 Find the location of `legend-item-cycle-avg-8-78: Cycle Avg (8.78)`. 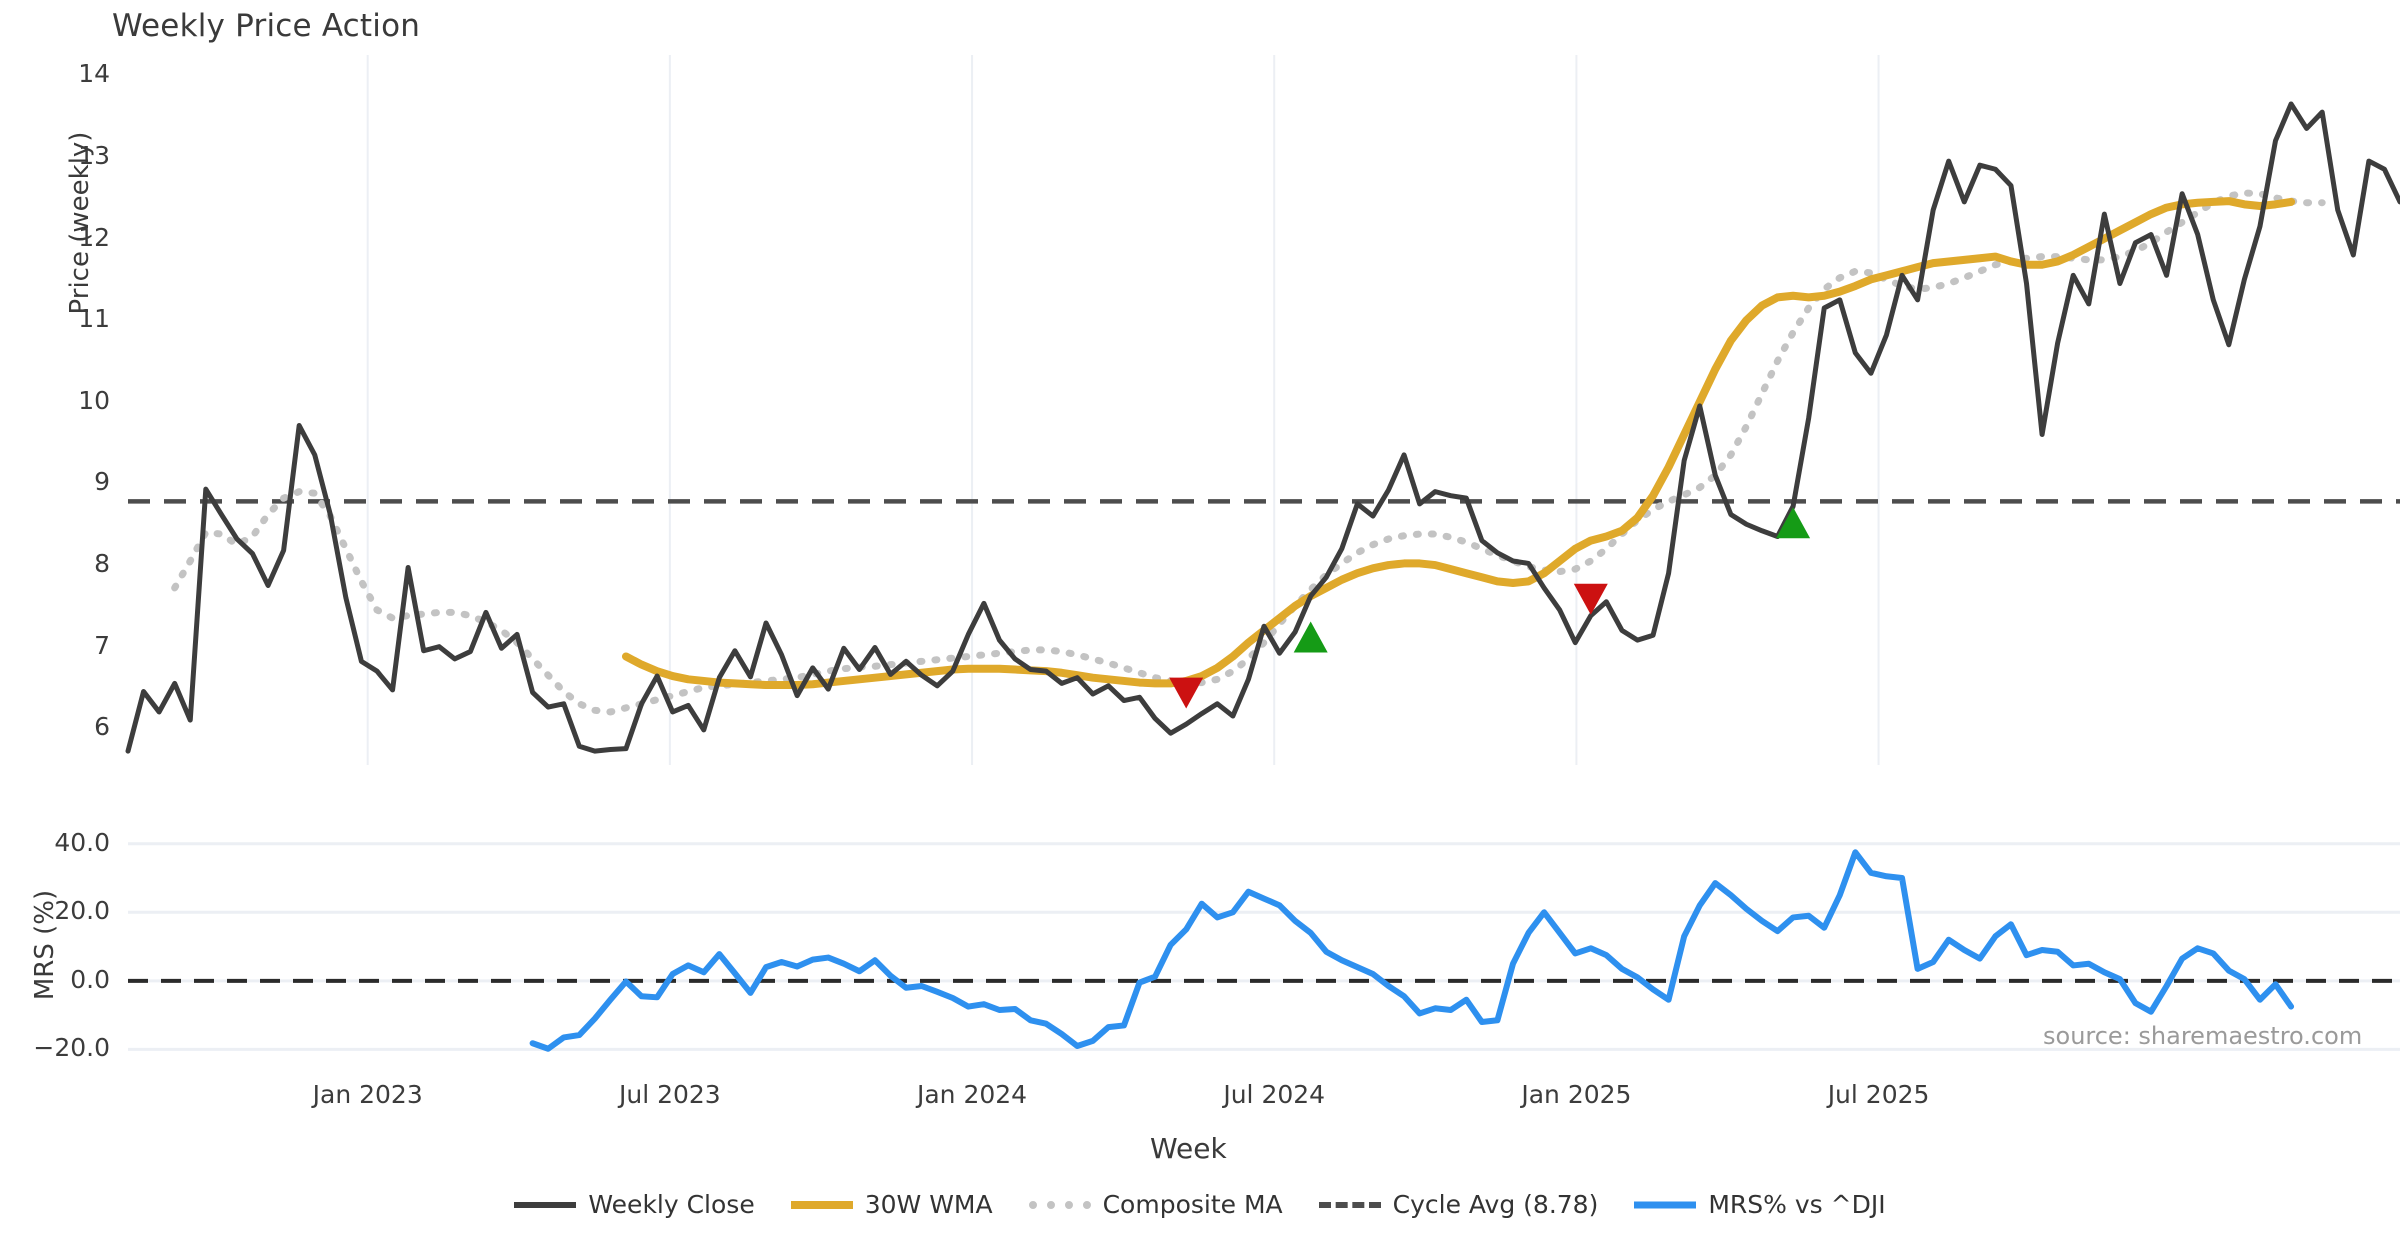

legend-item-cycle-avg-8-78: Cycle Avg (8.78) is located at coordinates (1458, 1204).